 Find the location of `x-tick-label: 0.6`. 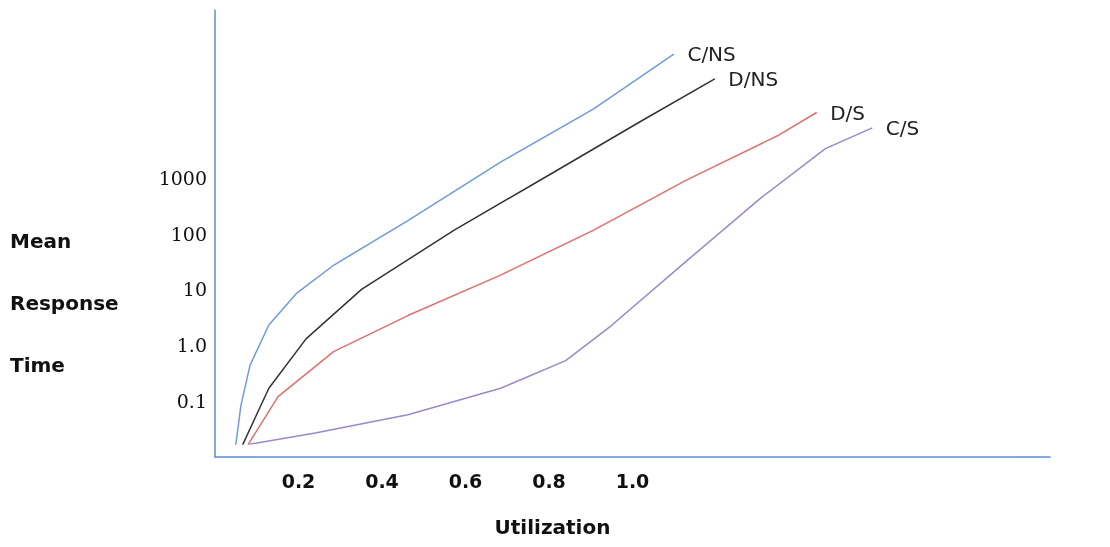

x-tick-label: 0.6 is located at coordinates (465, 480).